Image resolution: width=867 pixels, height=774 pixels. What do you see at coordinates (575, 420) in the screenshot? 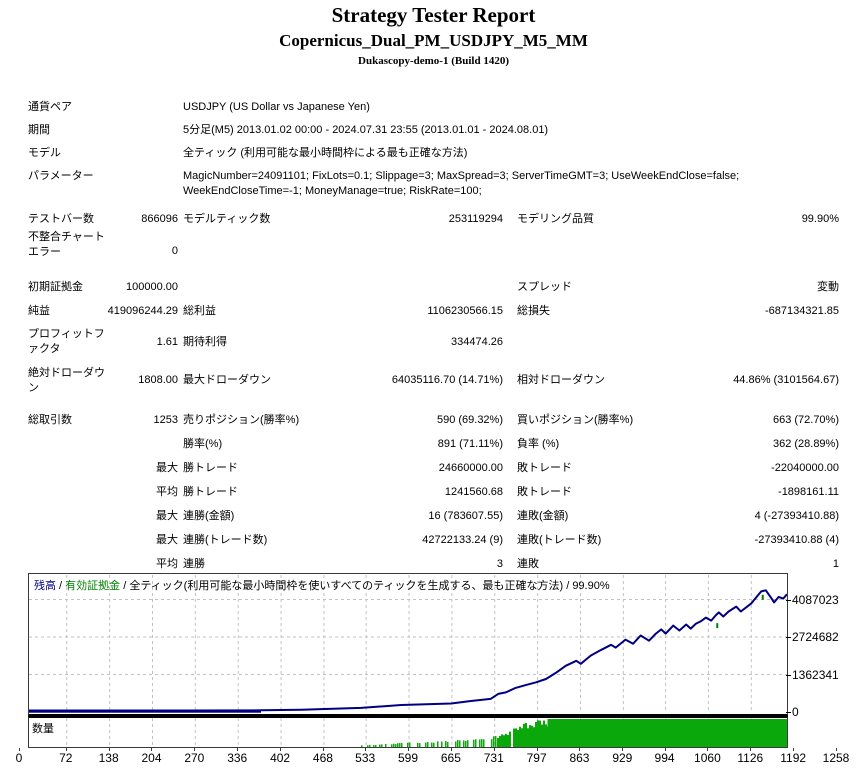
I see `report-label: 買いポジション(勝率%)` at bounding box center [575, 420].